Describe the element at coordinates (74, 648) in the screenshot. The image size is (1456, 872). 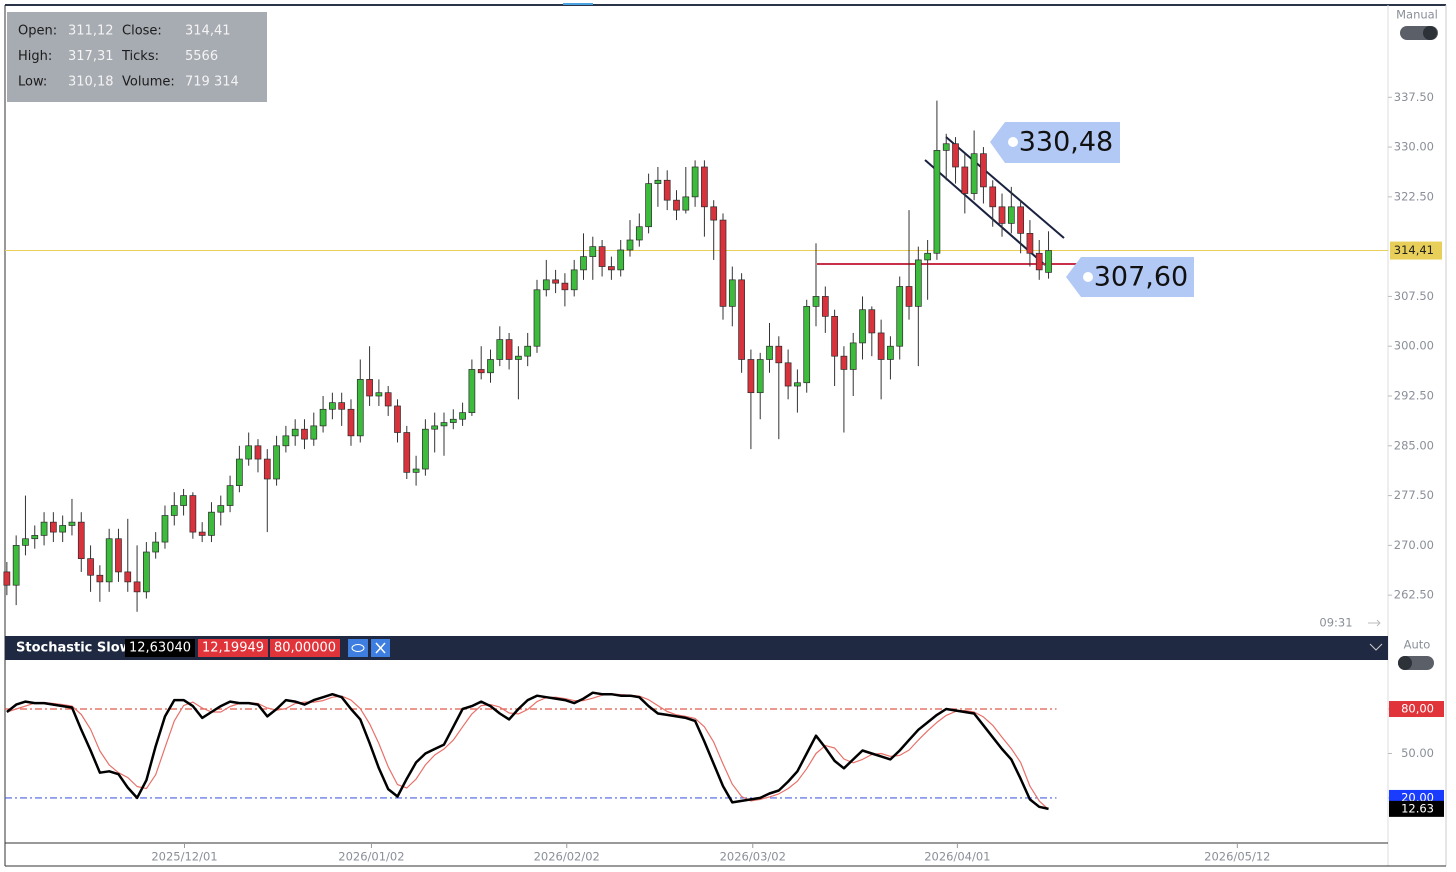
I see `indicator-title: Stochastic Slow` at that location.